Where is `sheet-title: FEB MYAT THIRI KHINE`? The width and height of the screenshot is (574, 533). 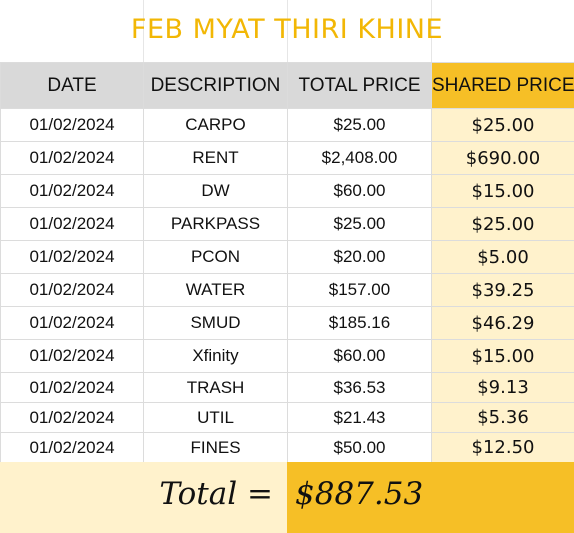 sheet-title: FEB MYAT THIRI KHINE is located at coordinates (287, 29).